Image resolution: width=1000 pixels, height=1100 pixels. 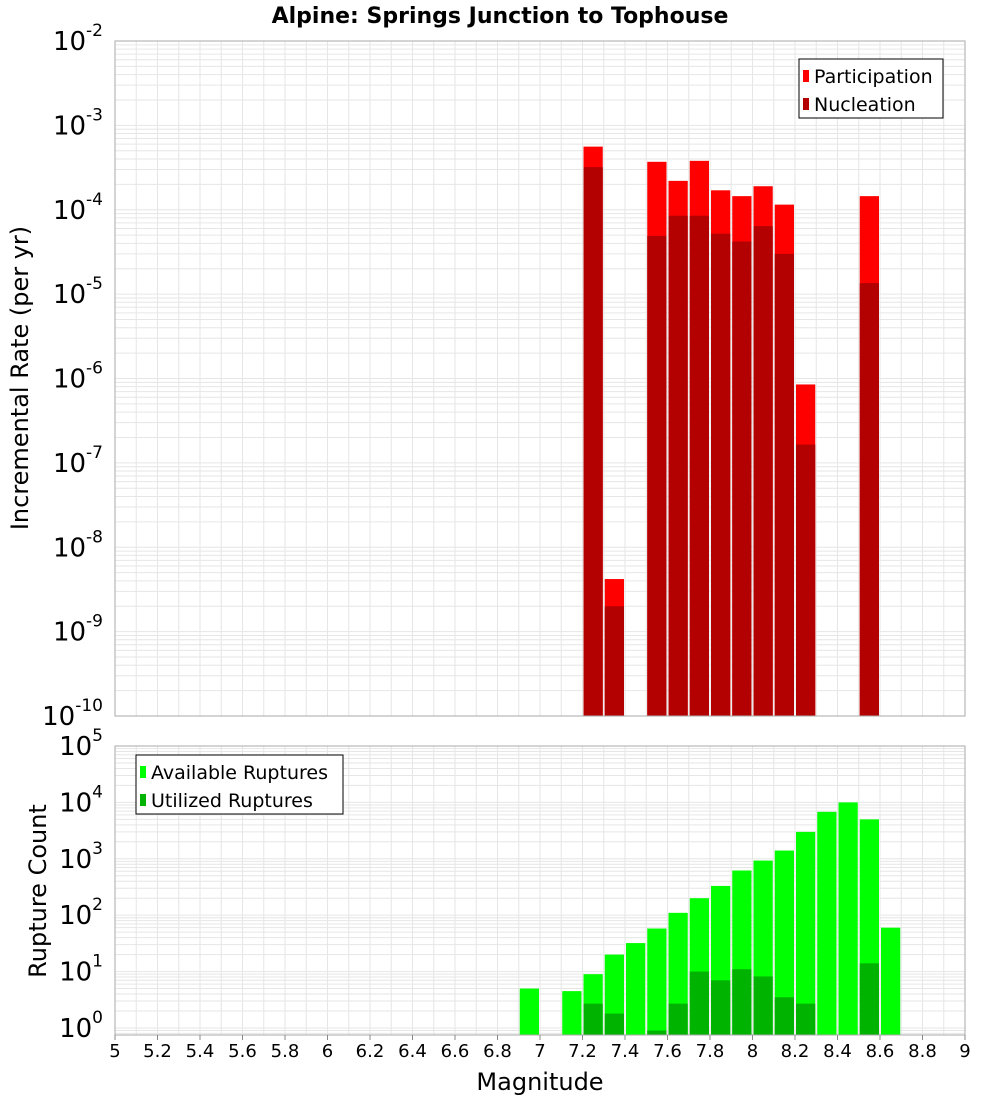 What do you see at coordinates (710, 1051) in the screenshot?
I see `x-tick-label: 7.8` at bounding box center [710, 1051].